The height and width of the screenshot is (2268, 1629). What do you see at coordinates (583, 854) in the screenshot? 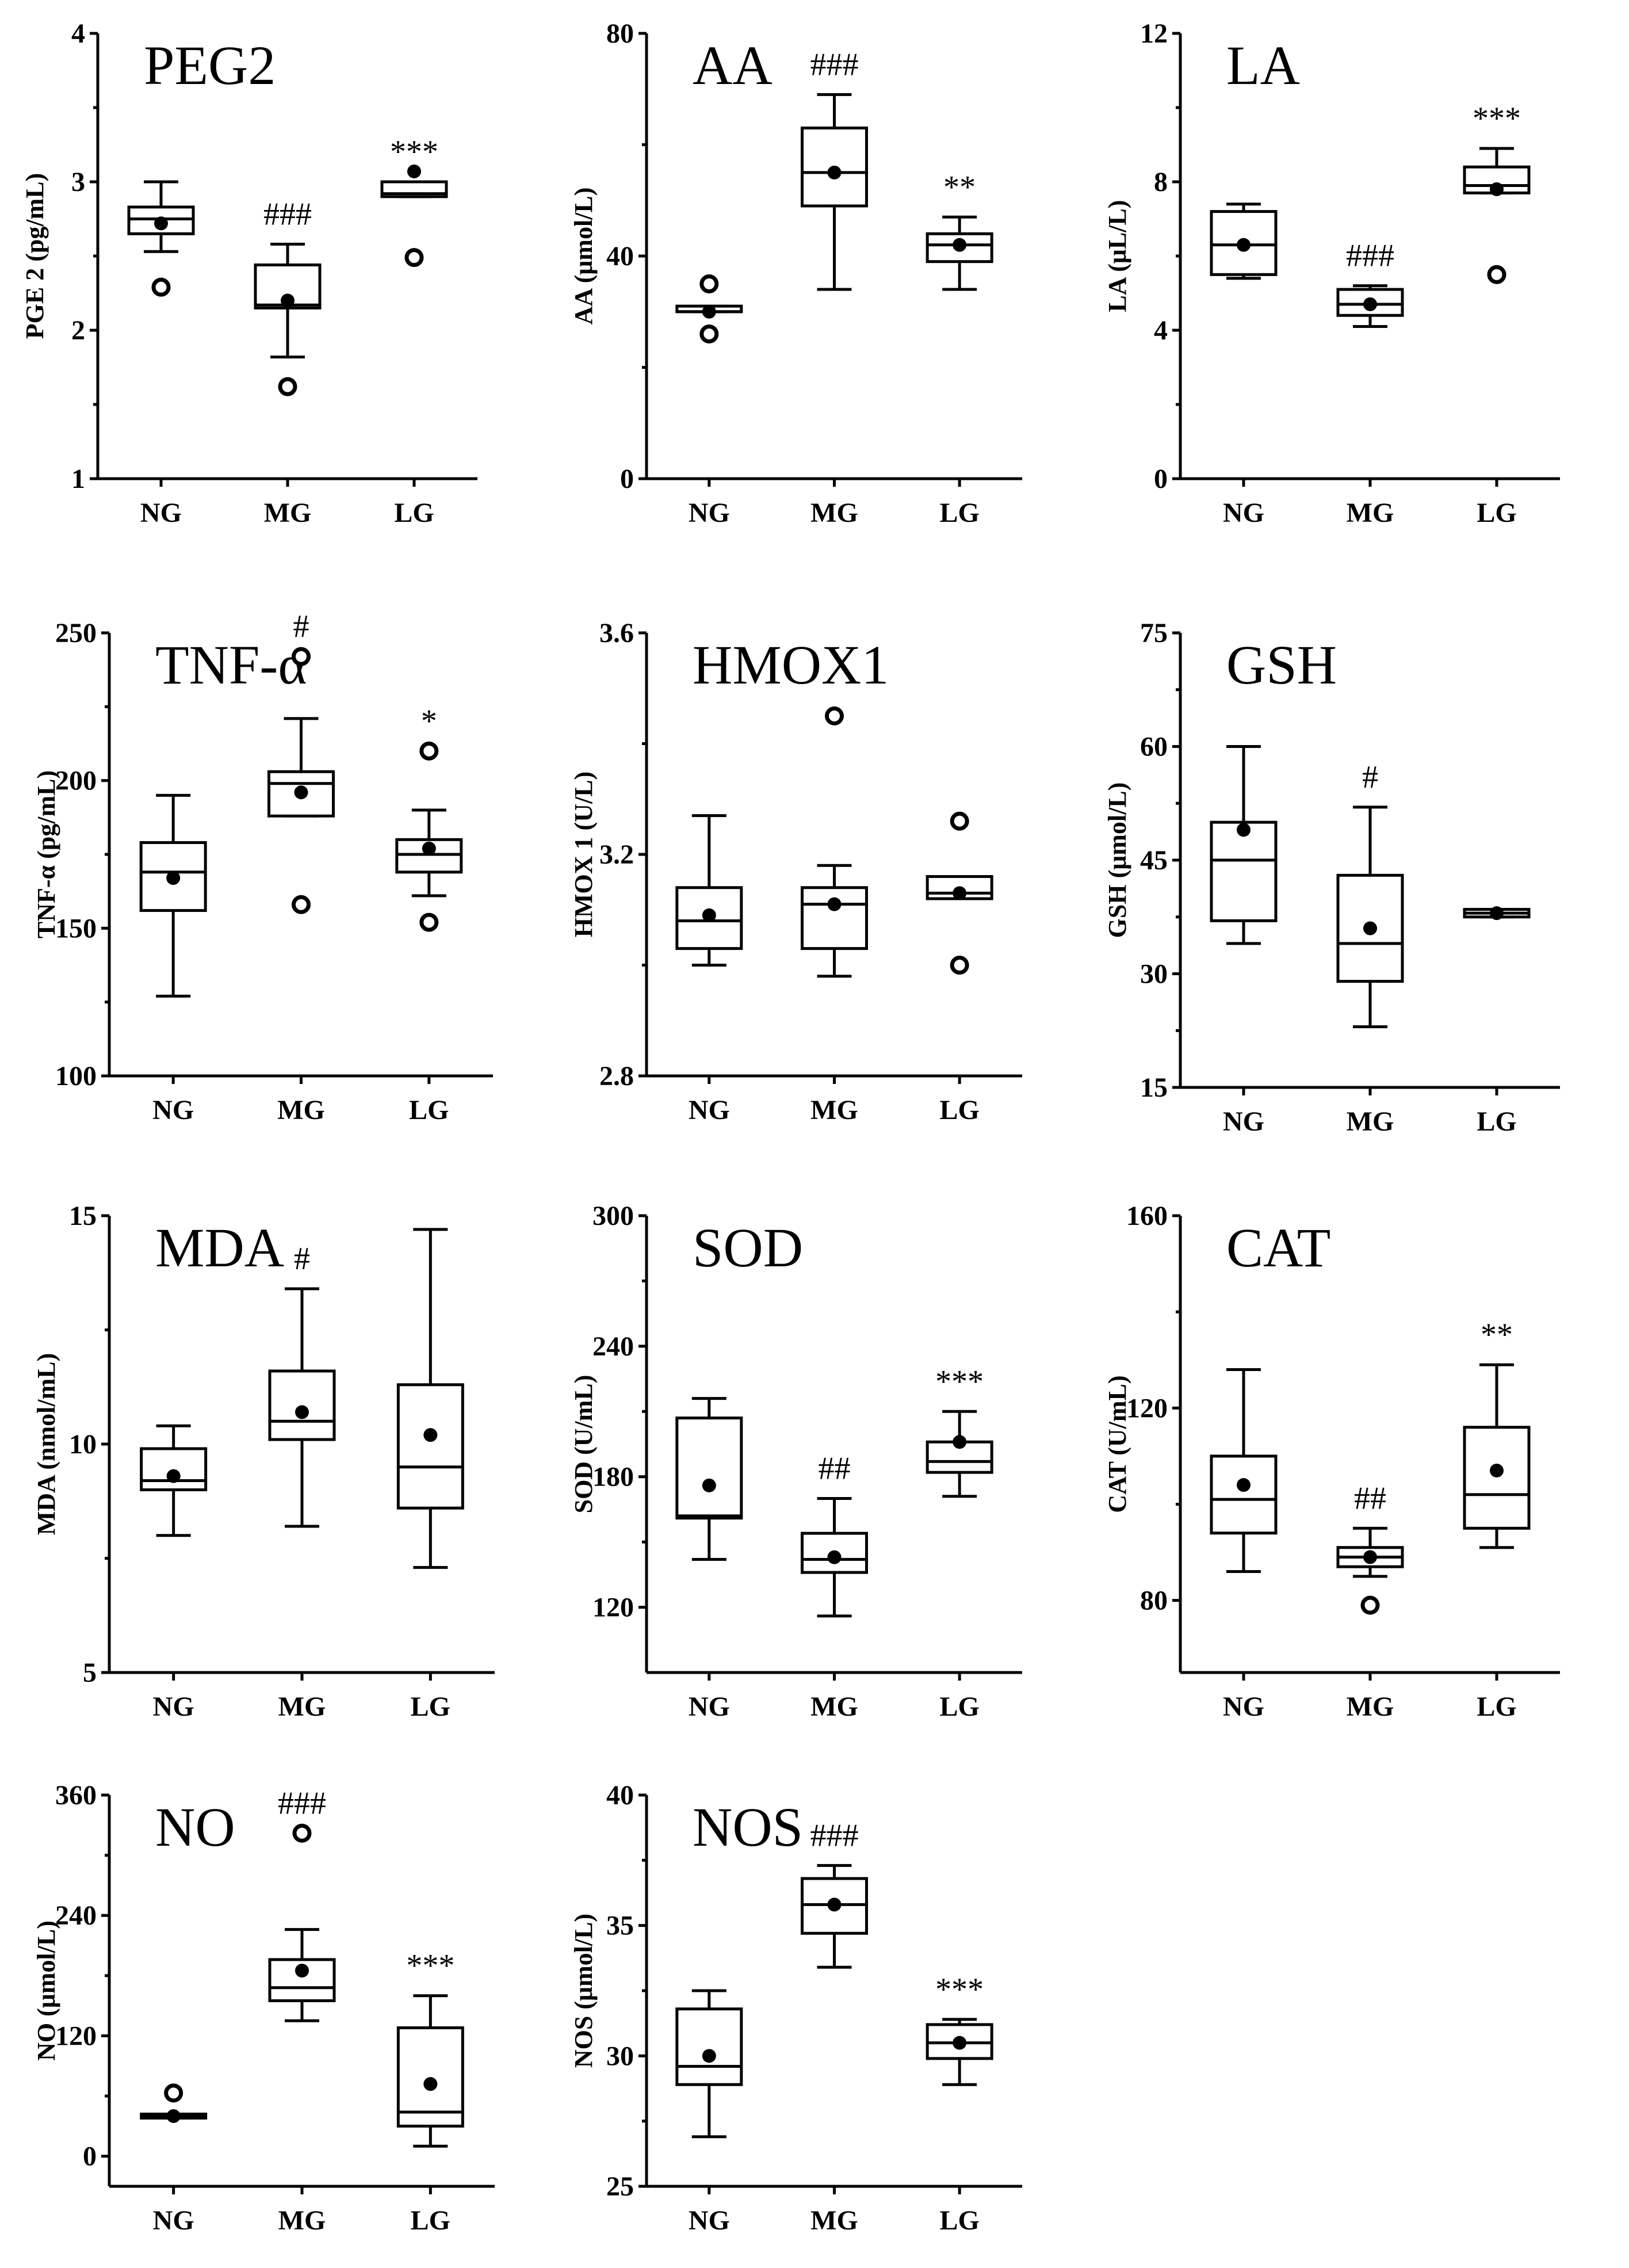
I see `y-axis-label: HMOX 1 (U/L)` at bounding box center [583, 854].